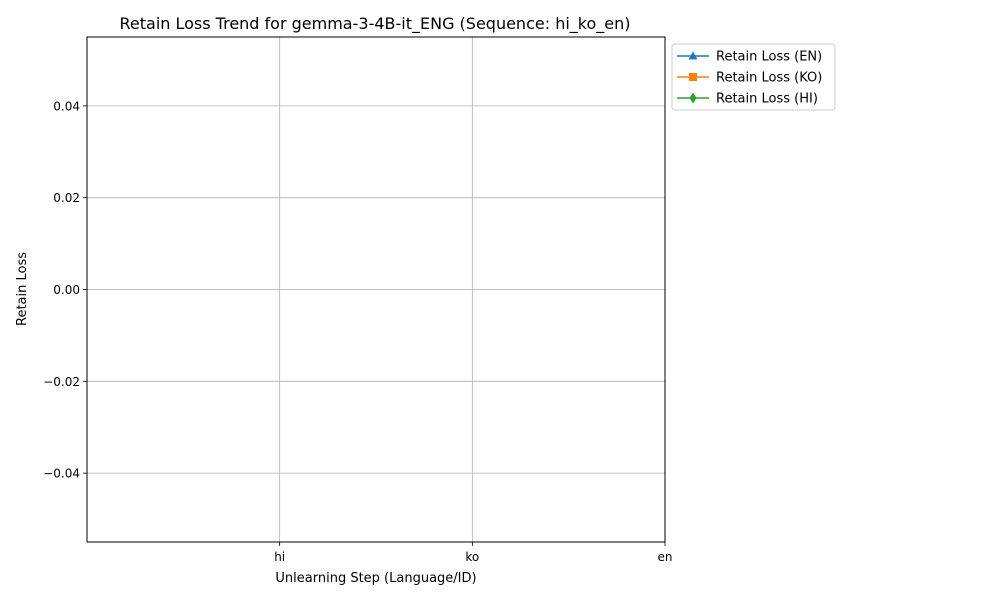  I want to click on legend-frame, so click(753, 77).